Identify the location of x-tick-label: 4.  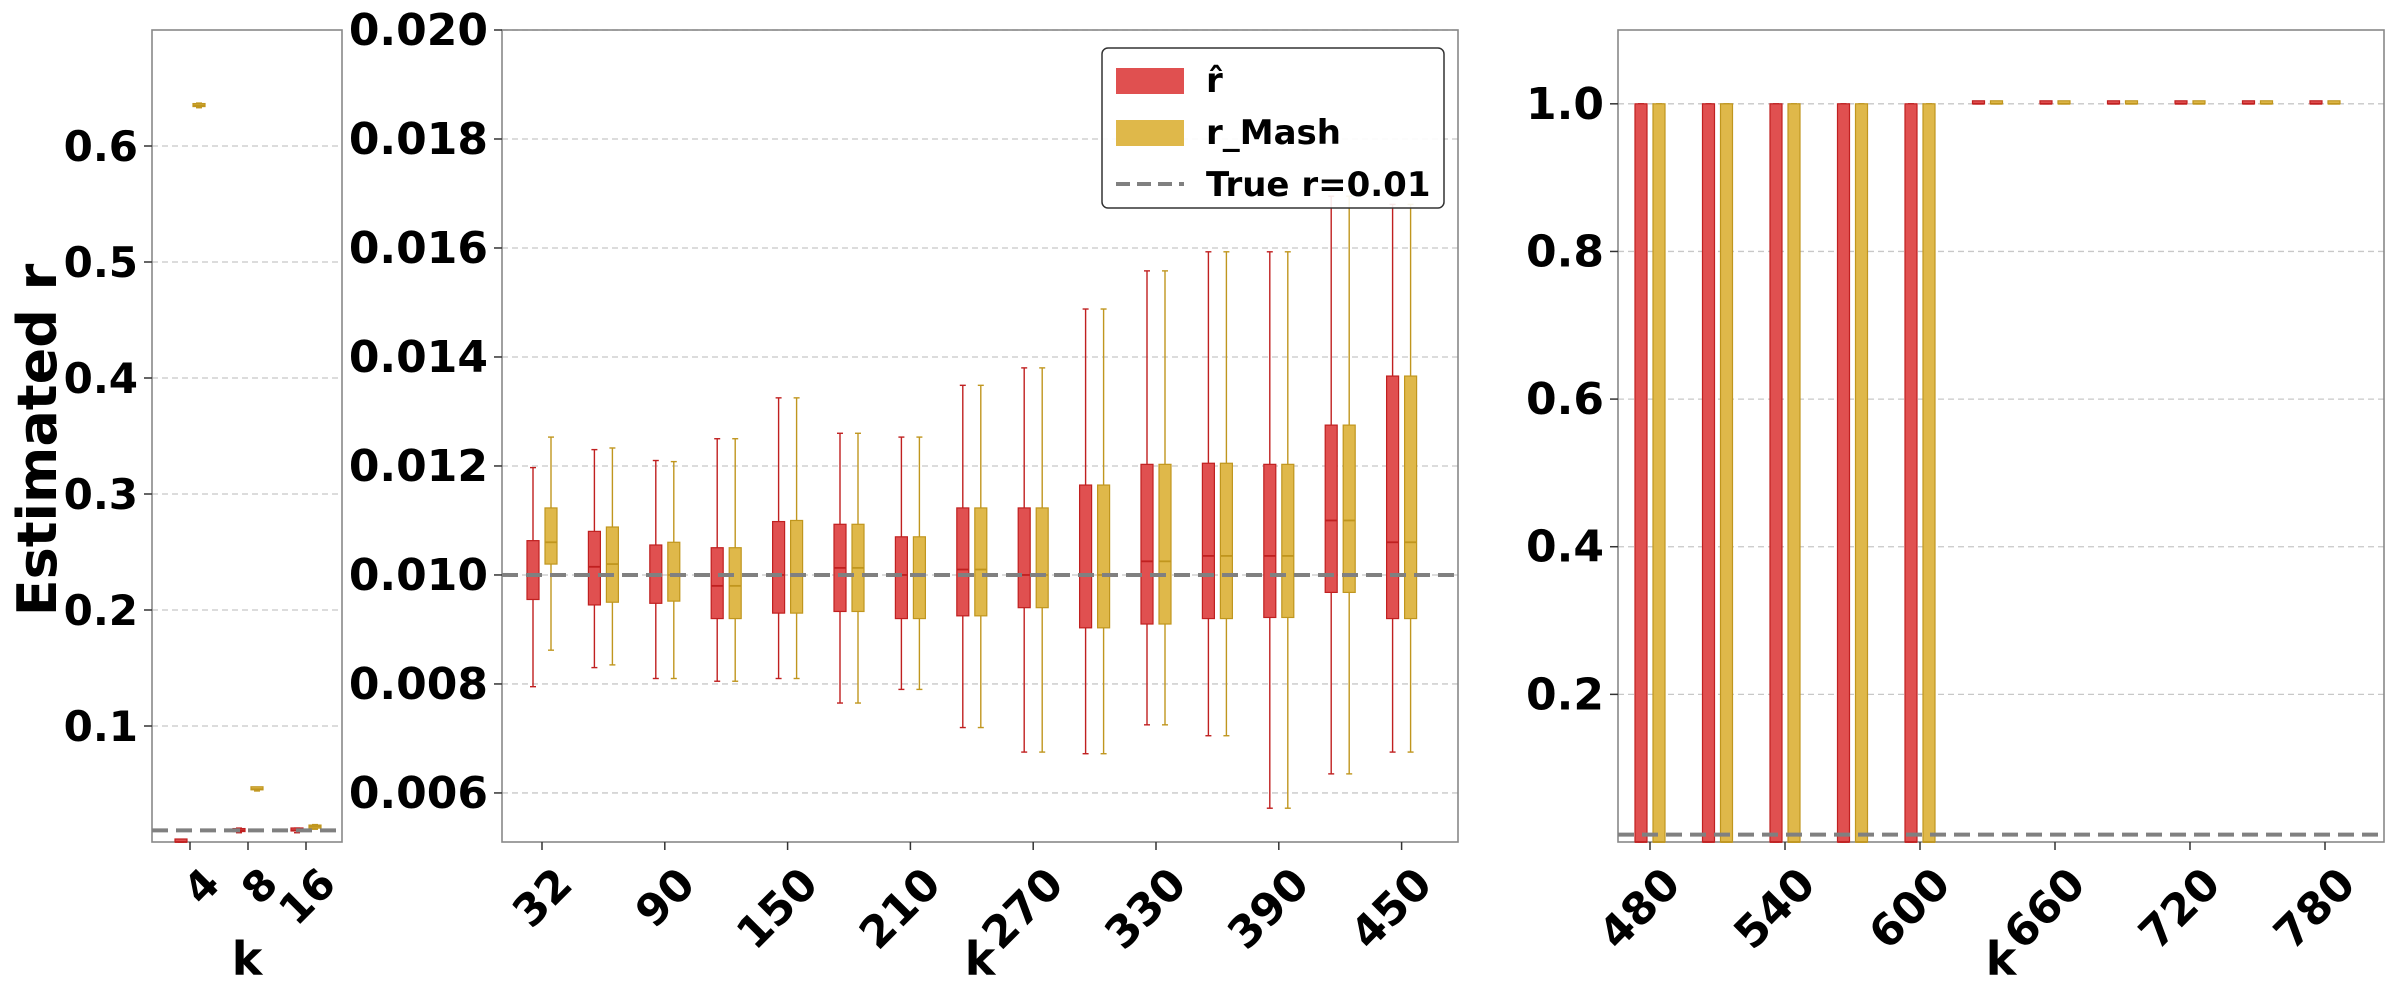
(201, 885).